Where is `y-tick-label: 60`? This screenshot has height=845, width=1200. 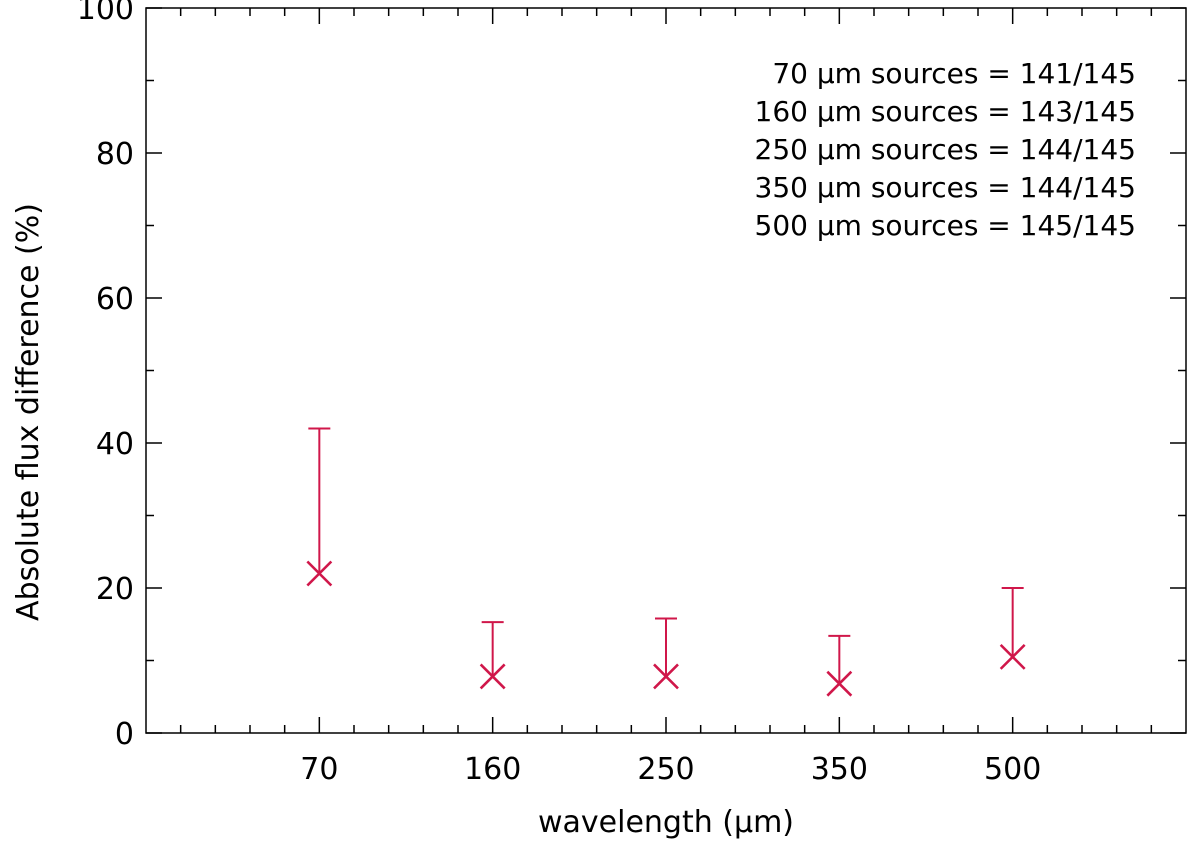
y-tick-label: 60 is located at coordinates (115, 299).